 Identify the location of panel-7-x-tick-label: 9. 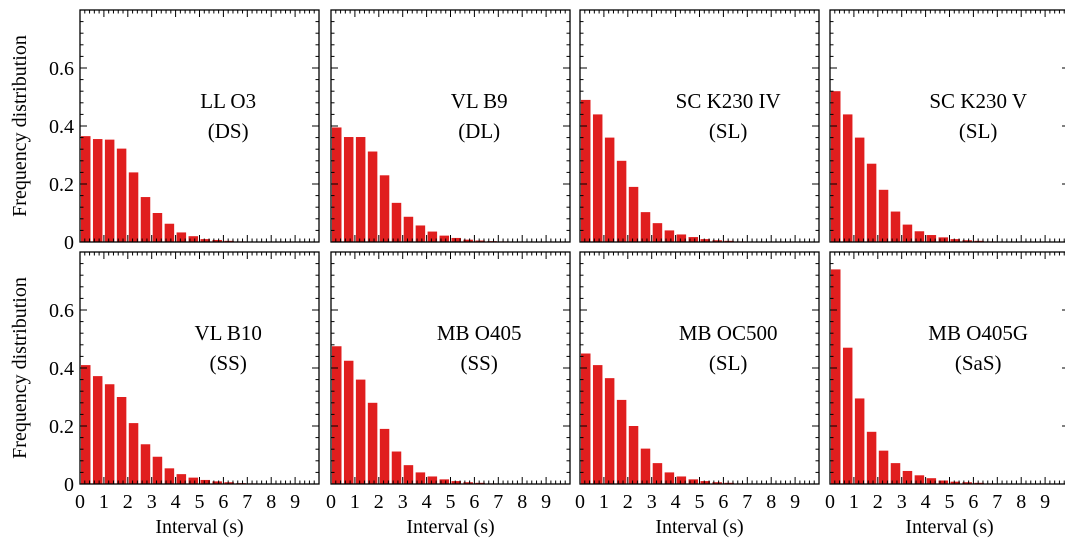
(795, 502).